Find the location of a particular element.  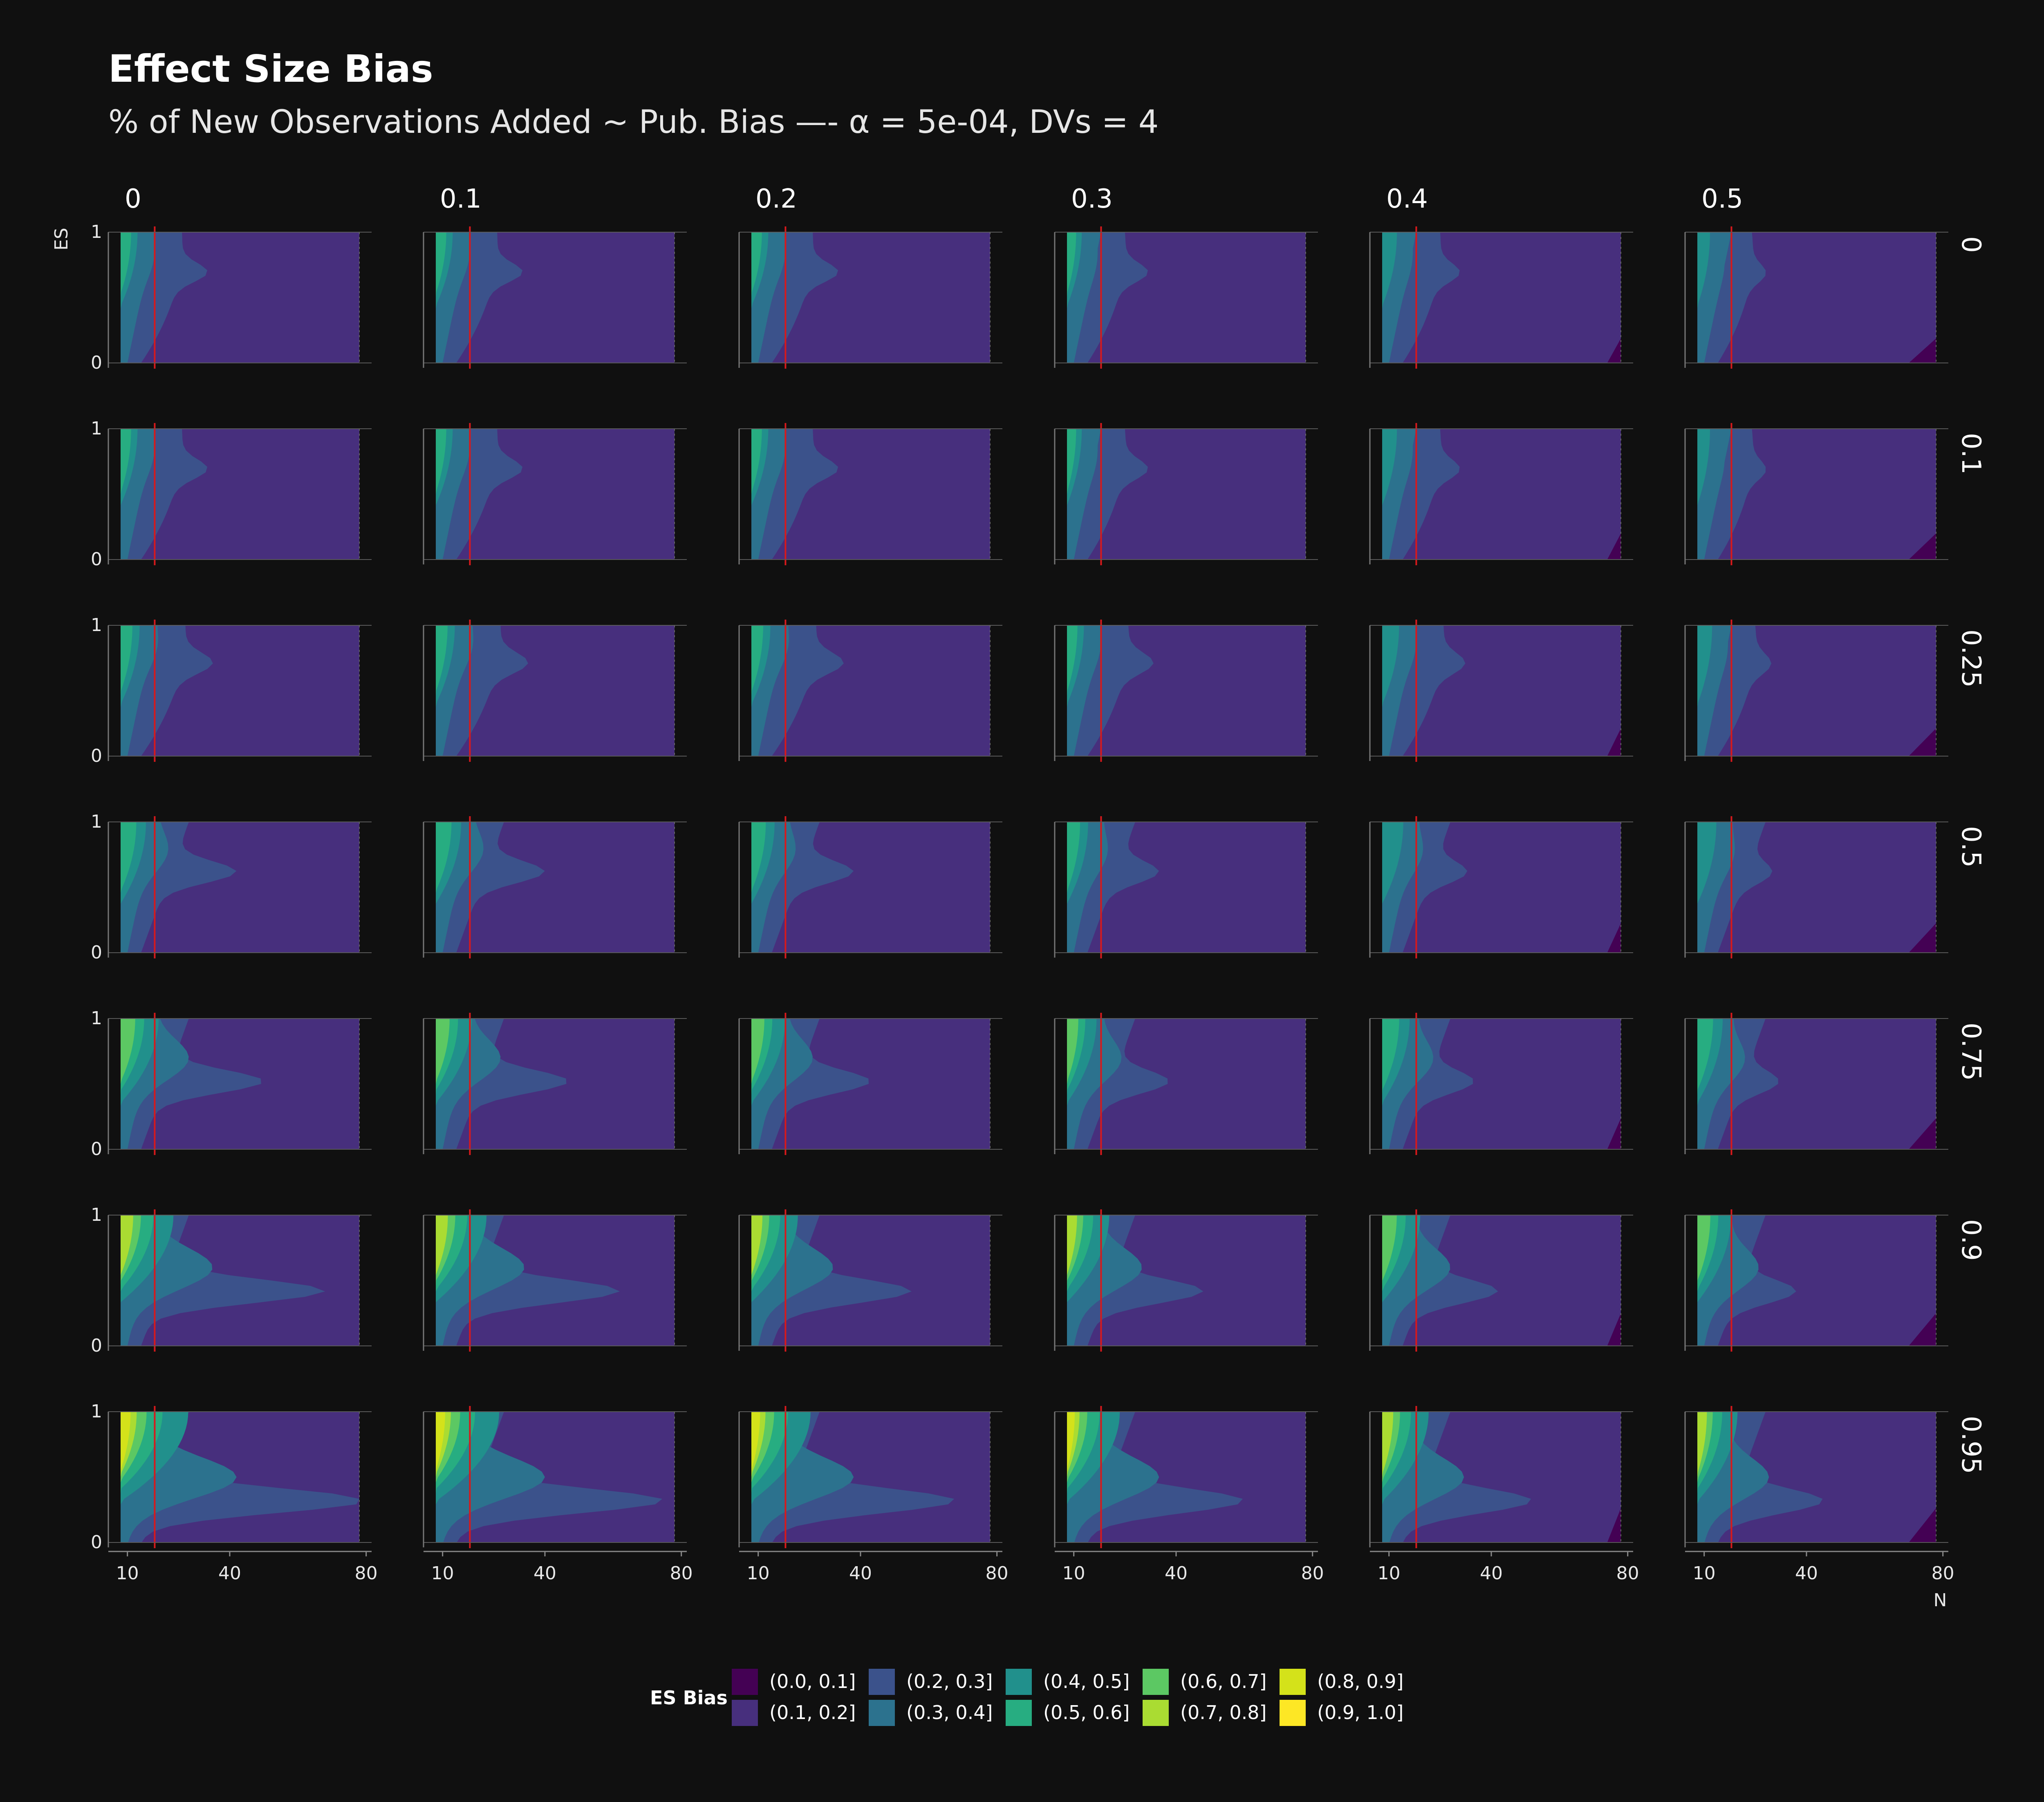

legend-label: (0.3, 0.4] is located at coordinates (949, 1712).